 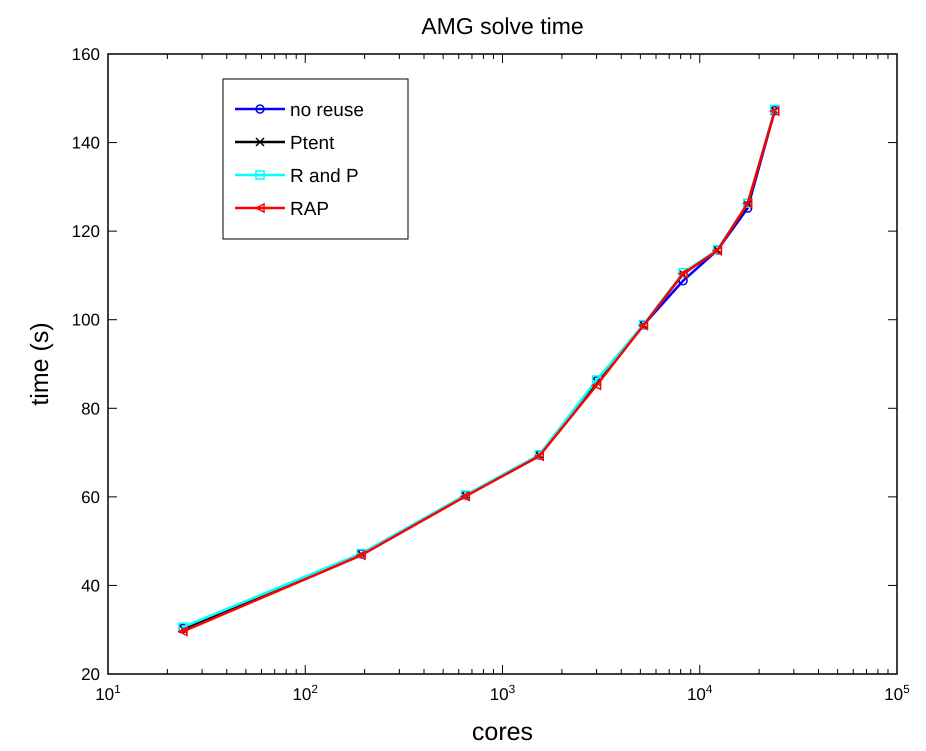 I want to click on legend-label: Ptent, so click(x=313, y=143).